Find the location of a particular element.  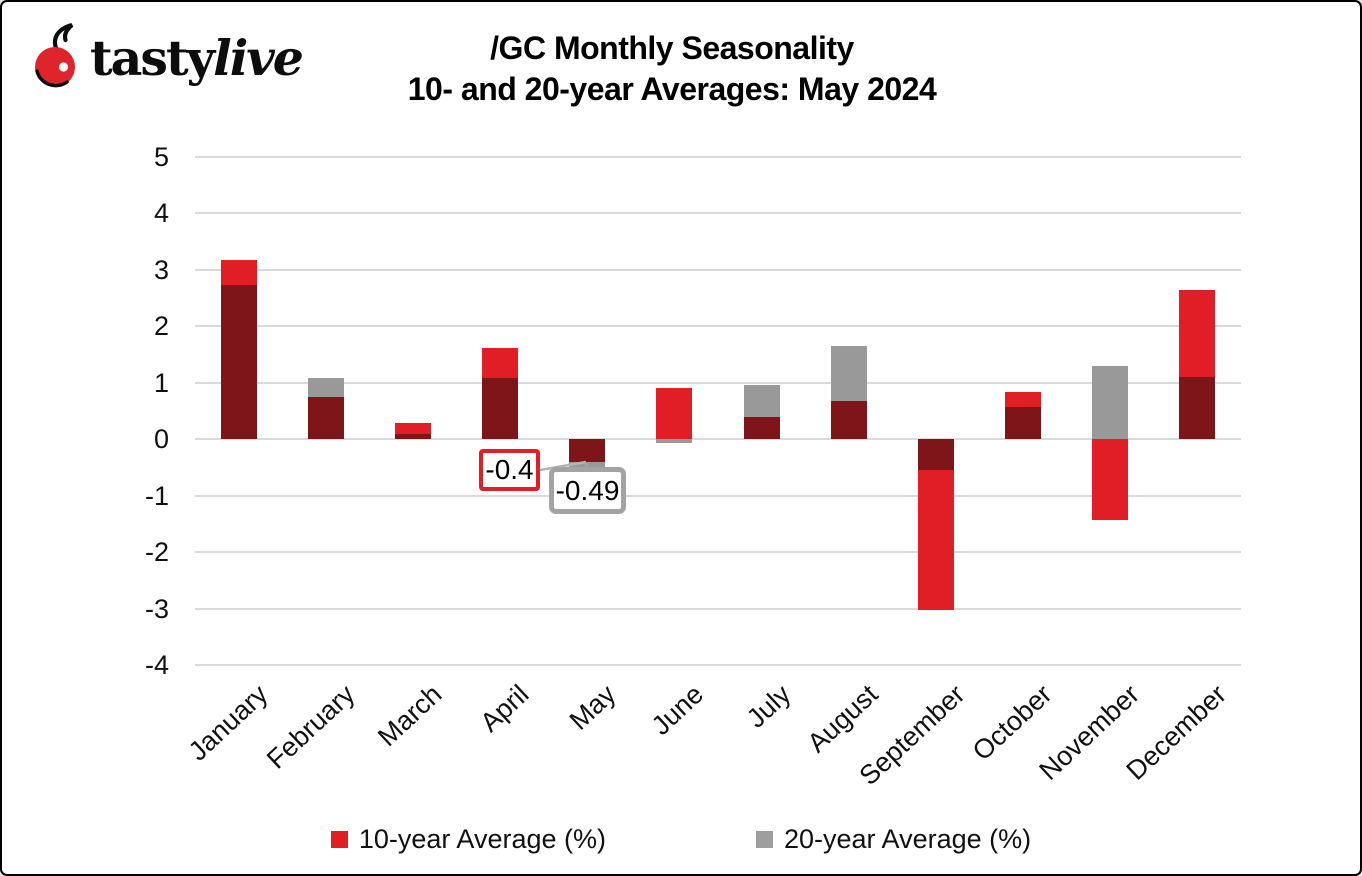

x-axis-label-may: May is located at coordinates (592, 707).